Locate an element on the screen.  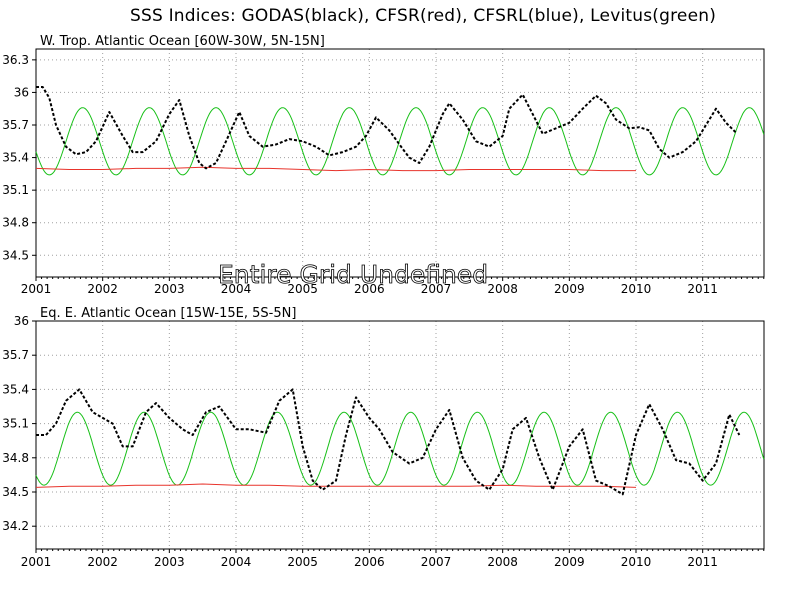
panel-title: Eq. E. Atlantic Ocean [15W-15E, 5S-5N] is located at coordinates (168, 313).